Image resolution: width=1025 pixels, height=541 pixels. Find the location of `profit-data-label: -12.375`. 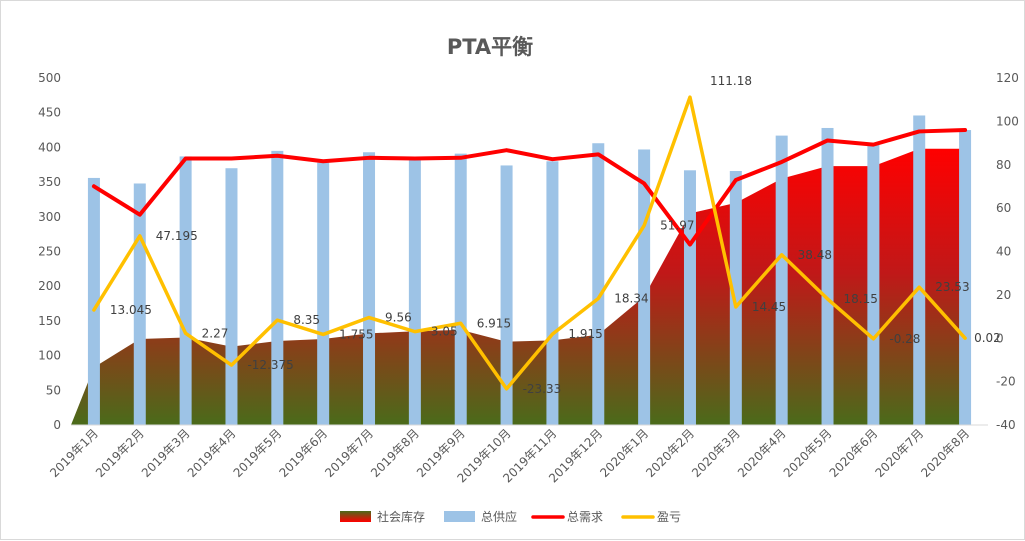

profit-data-label: -12.375 is located at coordinates (270, 365).